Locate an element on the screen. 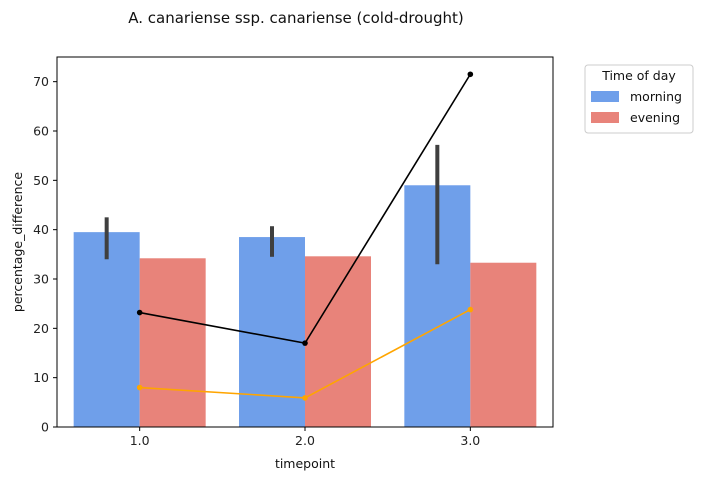 The height and width of the screenshot is (480, 702). y-tick-label-0: 0 is located at coordinates (45, 427).